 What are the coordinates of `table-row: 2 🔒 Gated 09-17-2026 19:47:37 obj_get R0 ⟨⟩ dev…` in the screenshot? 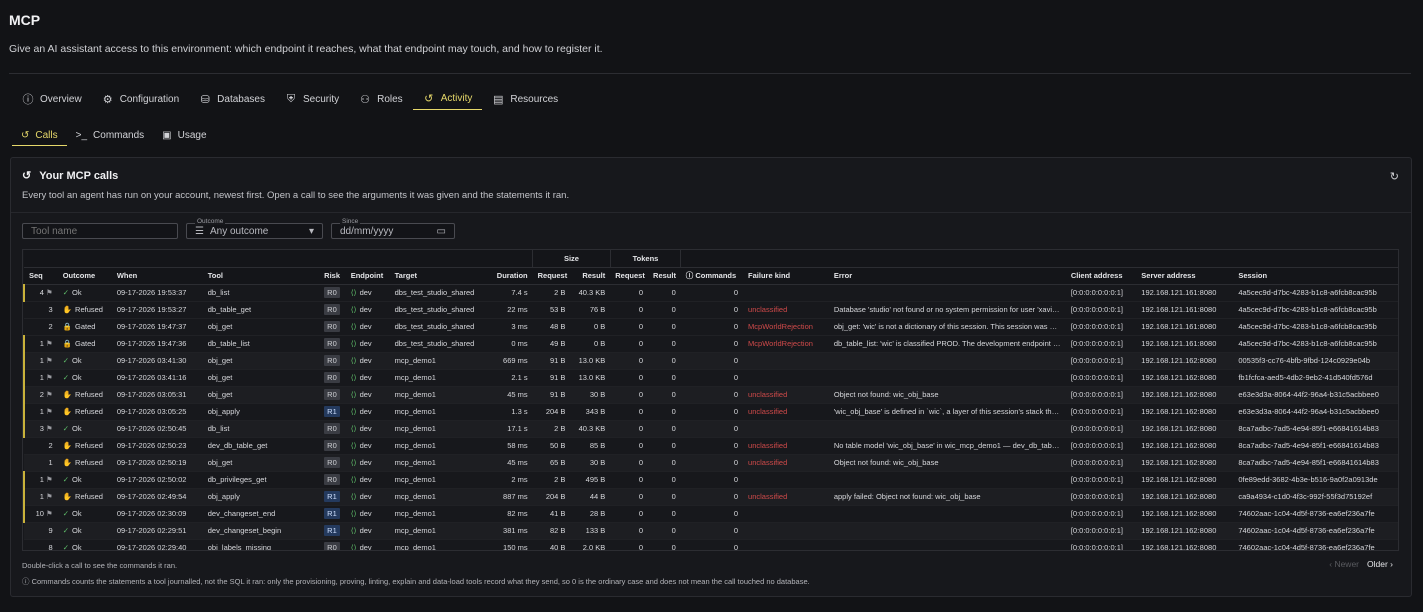 It's located at (711, 327).